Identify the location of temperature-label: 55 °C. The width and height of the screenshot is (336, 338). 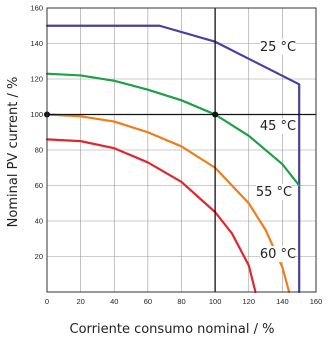
(274, 192).